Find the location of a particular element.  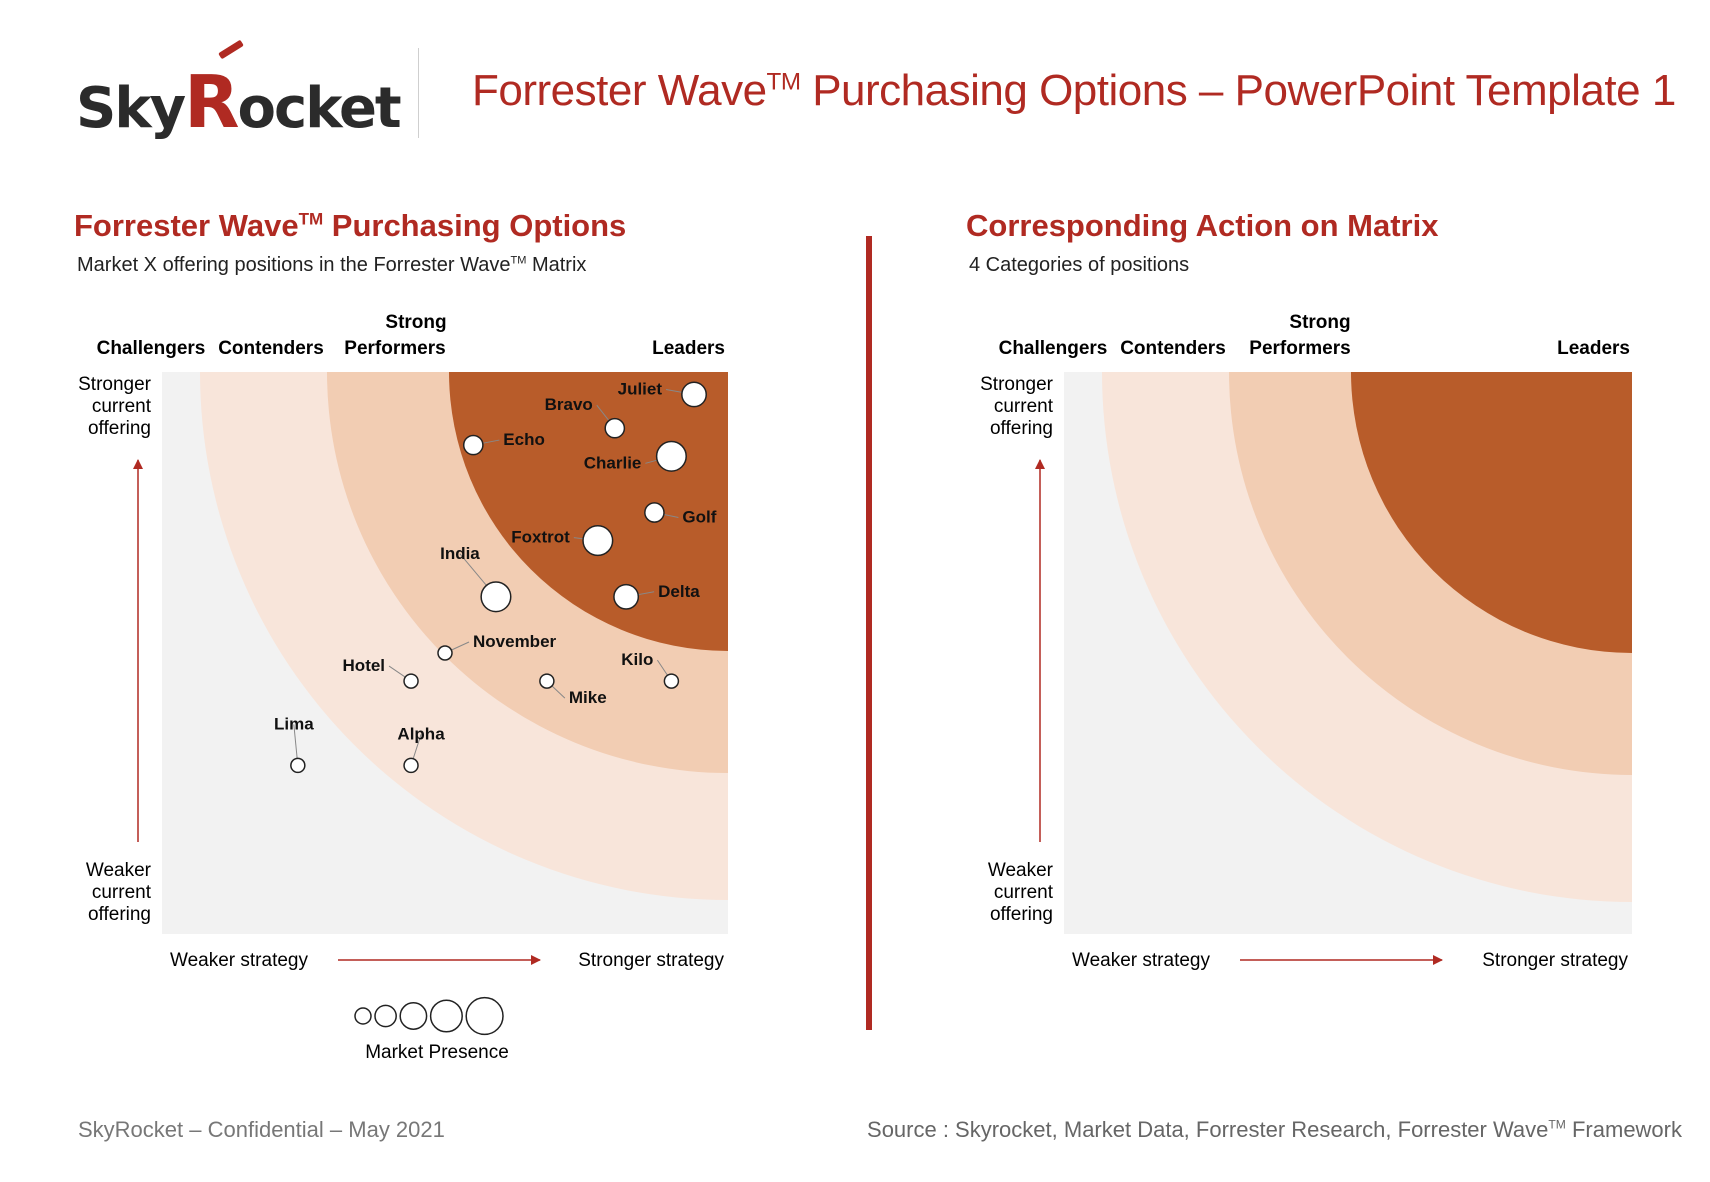

point-label-delta: Delta is located at coordinates (679, 591).